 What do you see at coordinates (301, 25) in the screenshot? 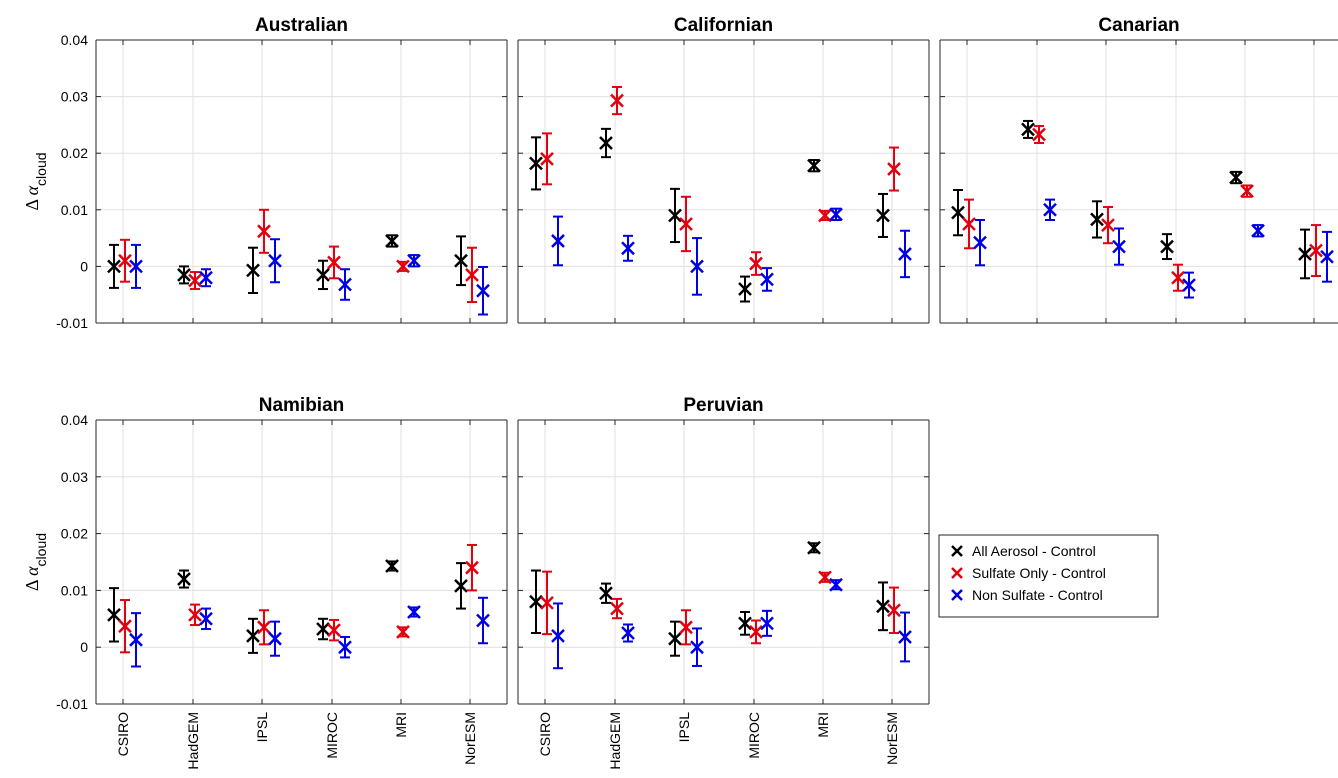
I see `panel-title: Australian` at bounding box center [301, 25].